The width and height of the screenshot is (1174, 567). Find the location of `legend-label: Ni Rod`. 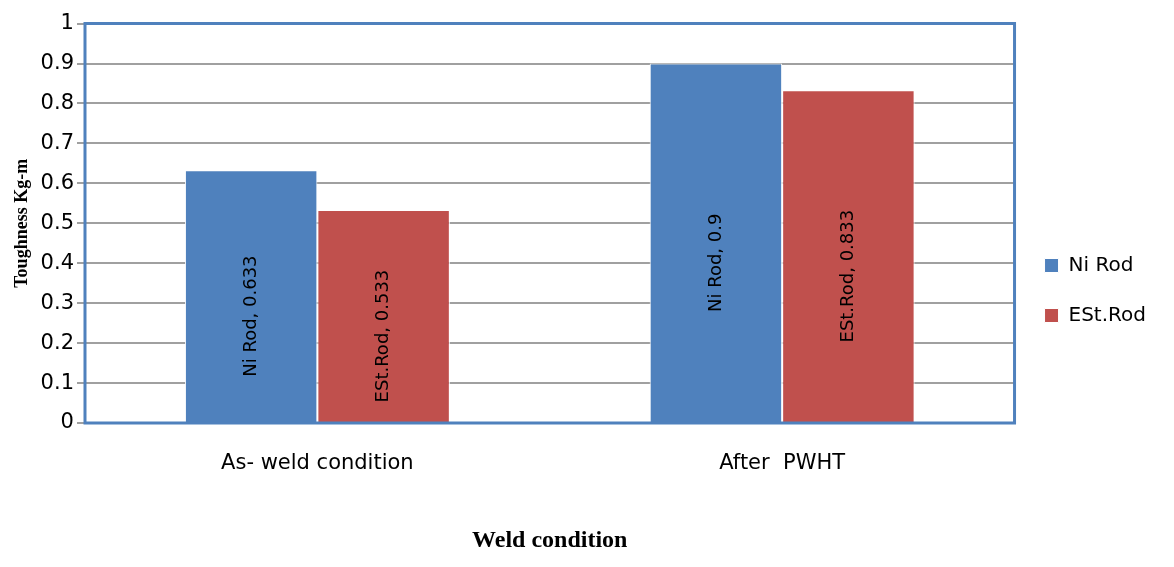

legend-label: Ni Rod is located at coordinates (1101, 263).